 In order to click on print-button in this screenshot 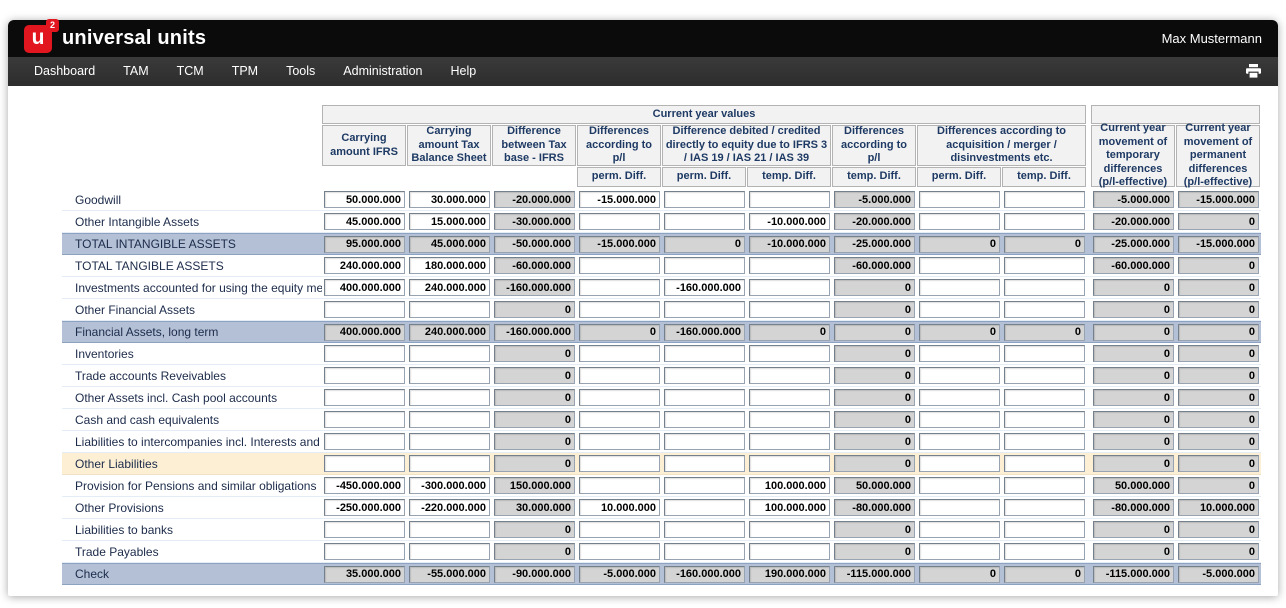, I will do `click(1253, 72)`.